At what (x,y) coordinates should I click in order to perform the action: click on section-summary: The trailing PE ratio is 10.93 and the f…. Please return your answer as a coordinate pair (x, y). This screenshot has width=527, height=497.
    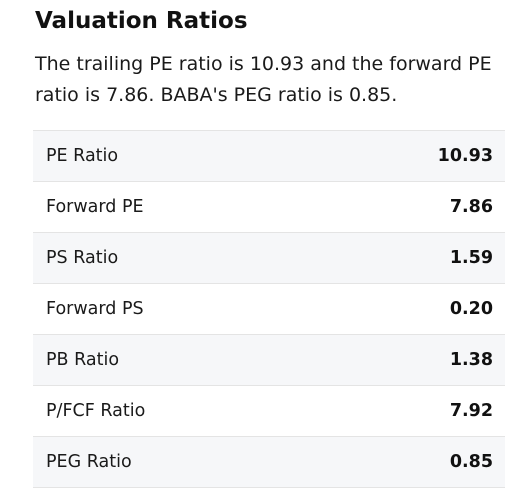
    Looking at the image, I should click on (263, 79).